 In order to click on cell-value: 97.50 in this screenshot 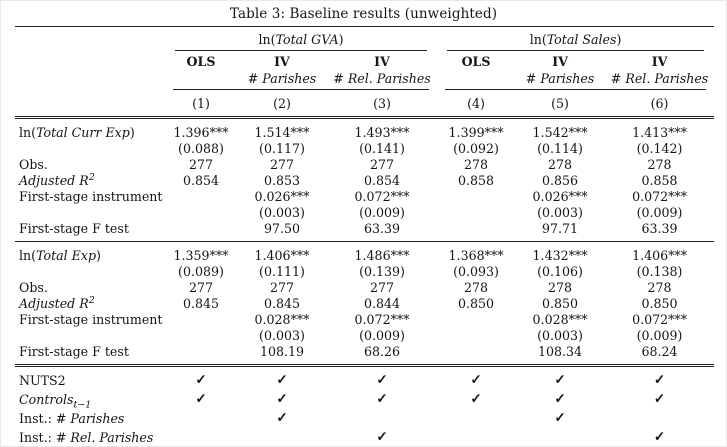, I will do `click(282, 229)`.